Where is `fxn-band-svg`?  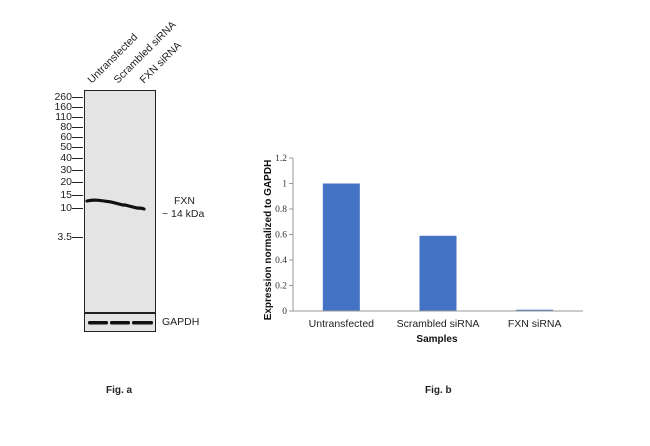
fxn-band-svg is located at coordinates (115, 204).